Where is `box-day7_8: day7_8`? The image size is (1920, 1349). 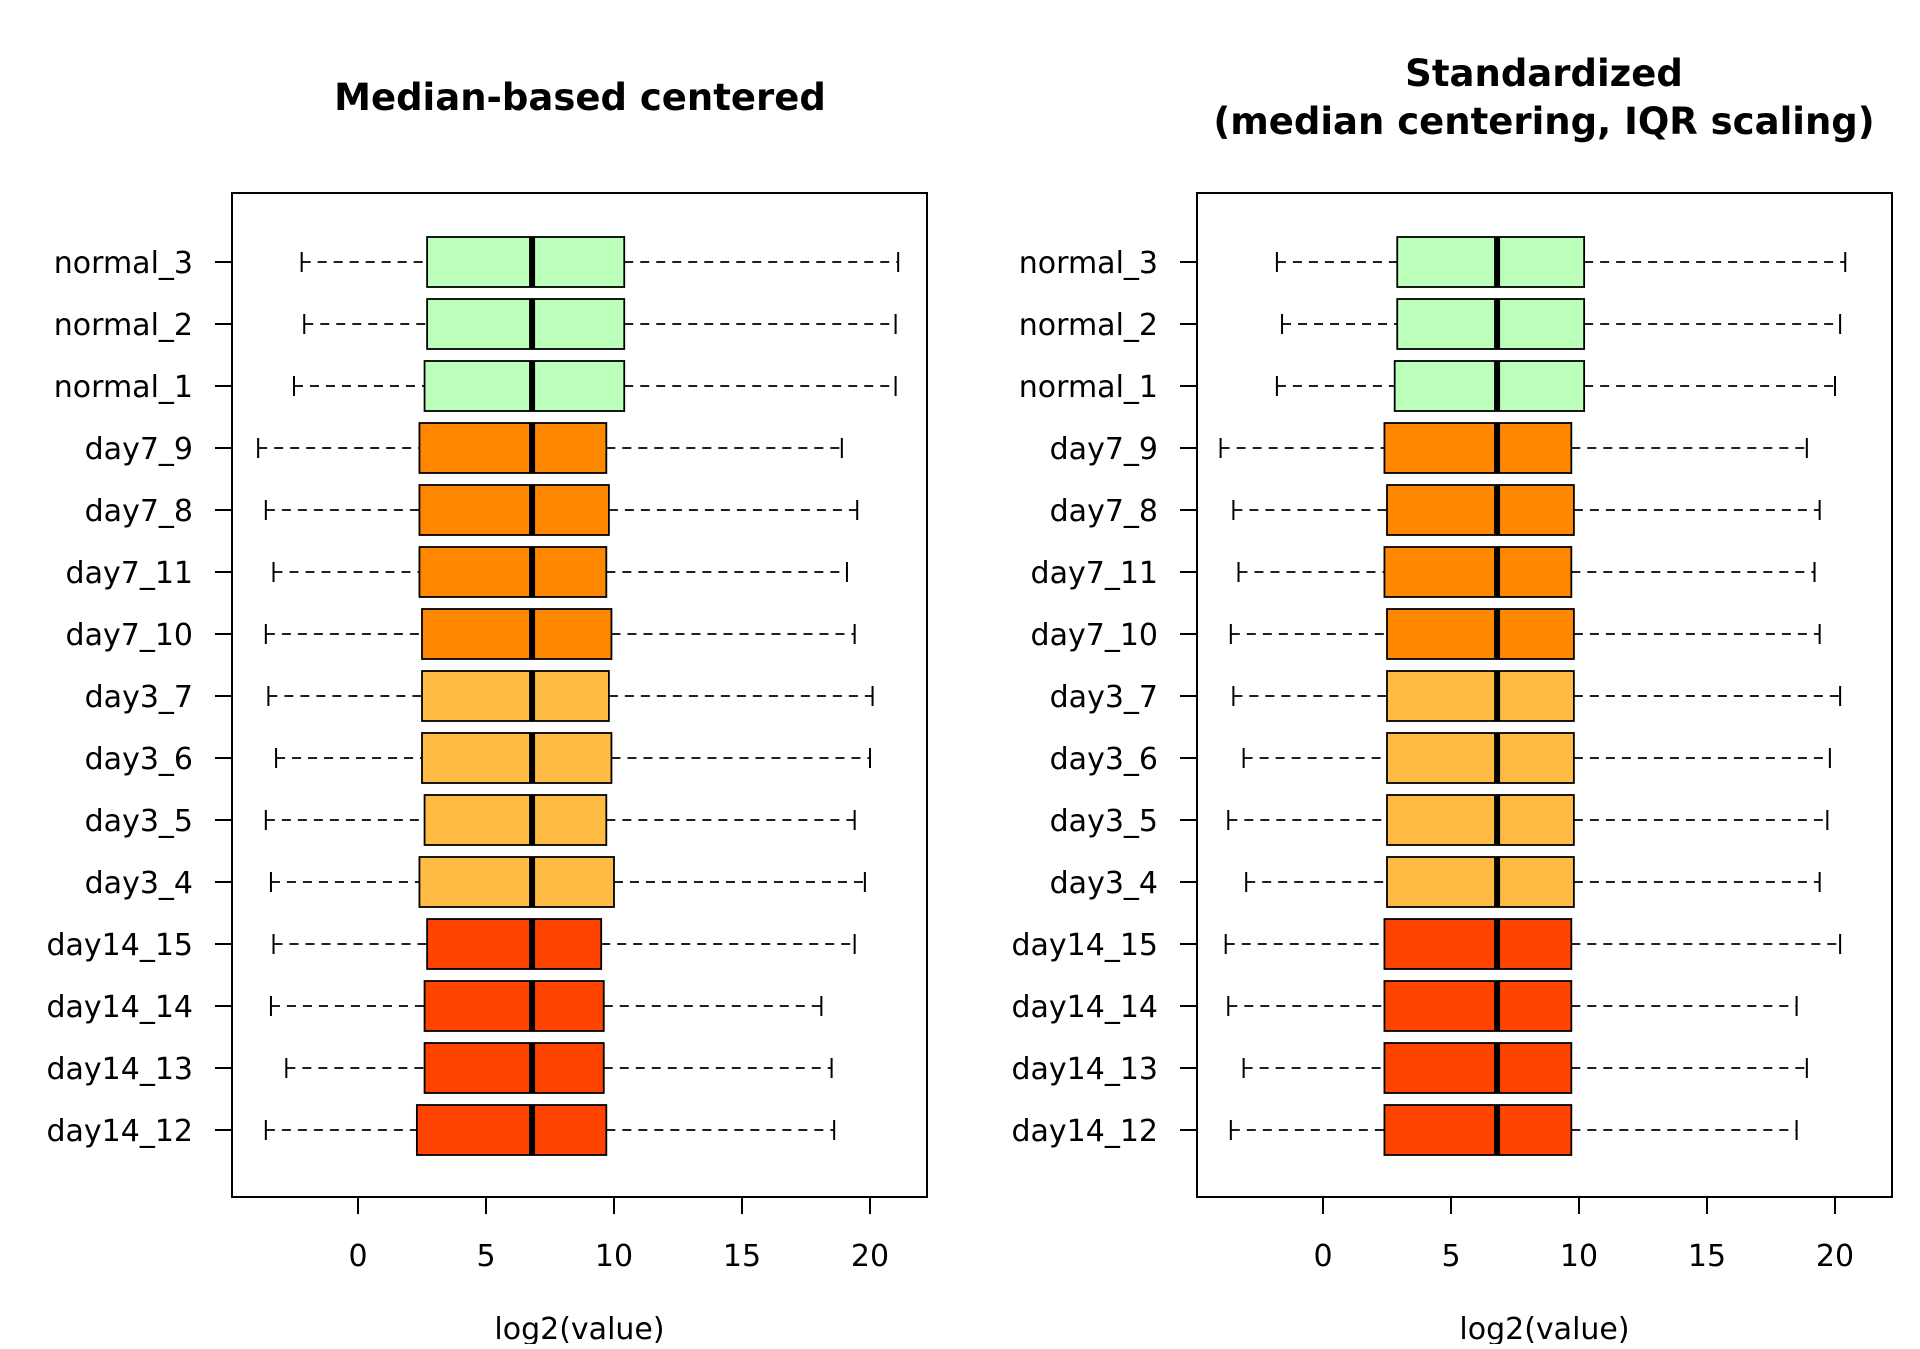 box-day7_8: day7_8 is located at coordinates (1435, 510).